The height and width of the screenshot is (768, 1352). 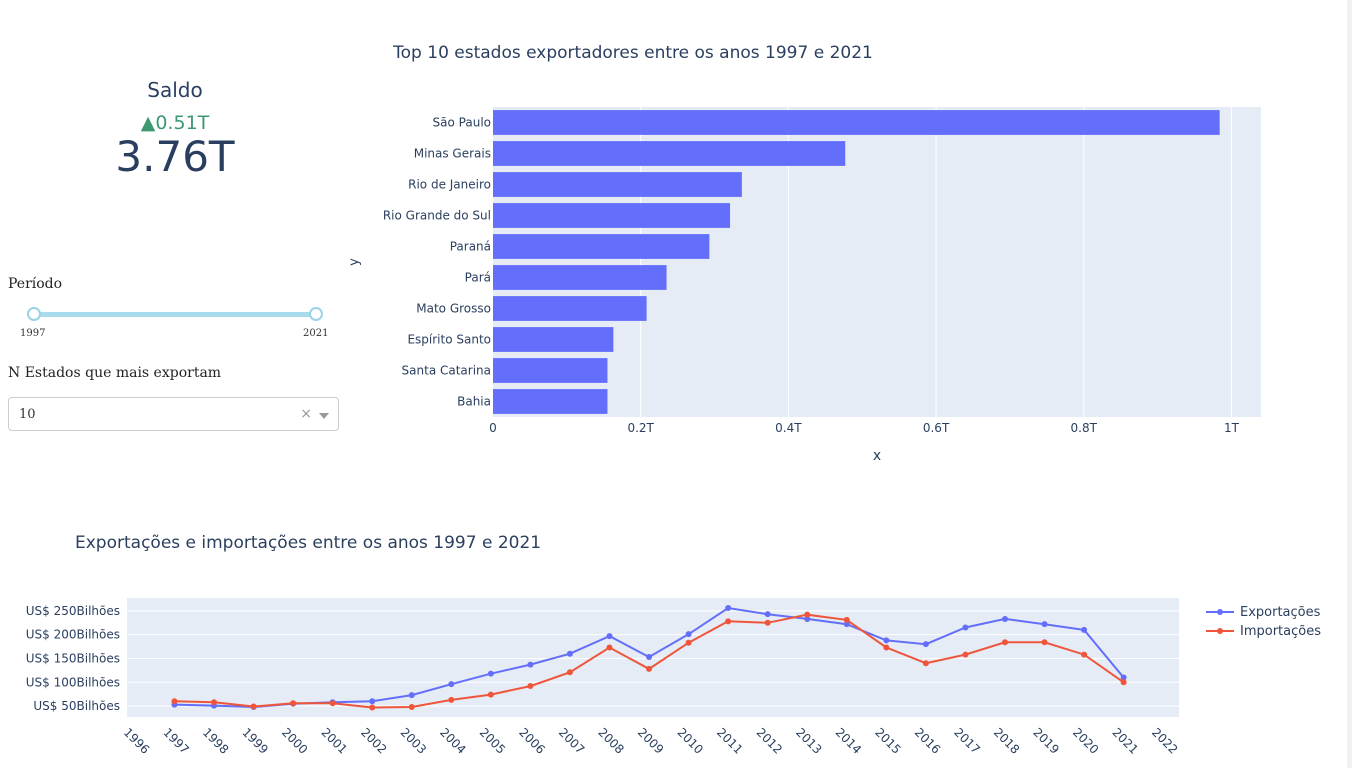 What do you see at coordinates (324, 416) in the screenshot?
I see `chevron-down-icon` at bounding box center [324, 416].